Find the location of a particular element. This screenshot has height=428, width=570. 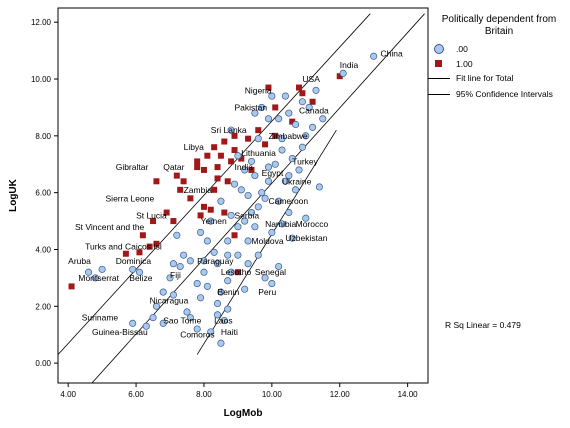

point-label: Gibraltar is located at coordinates (132, 167).